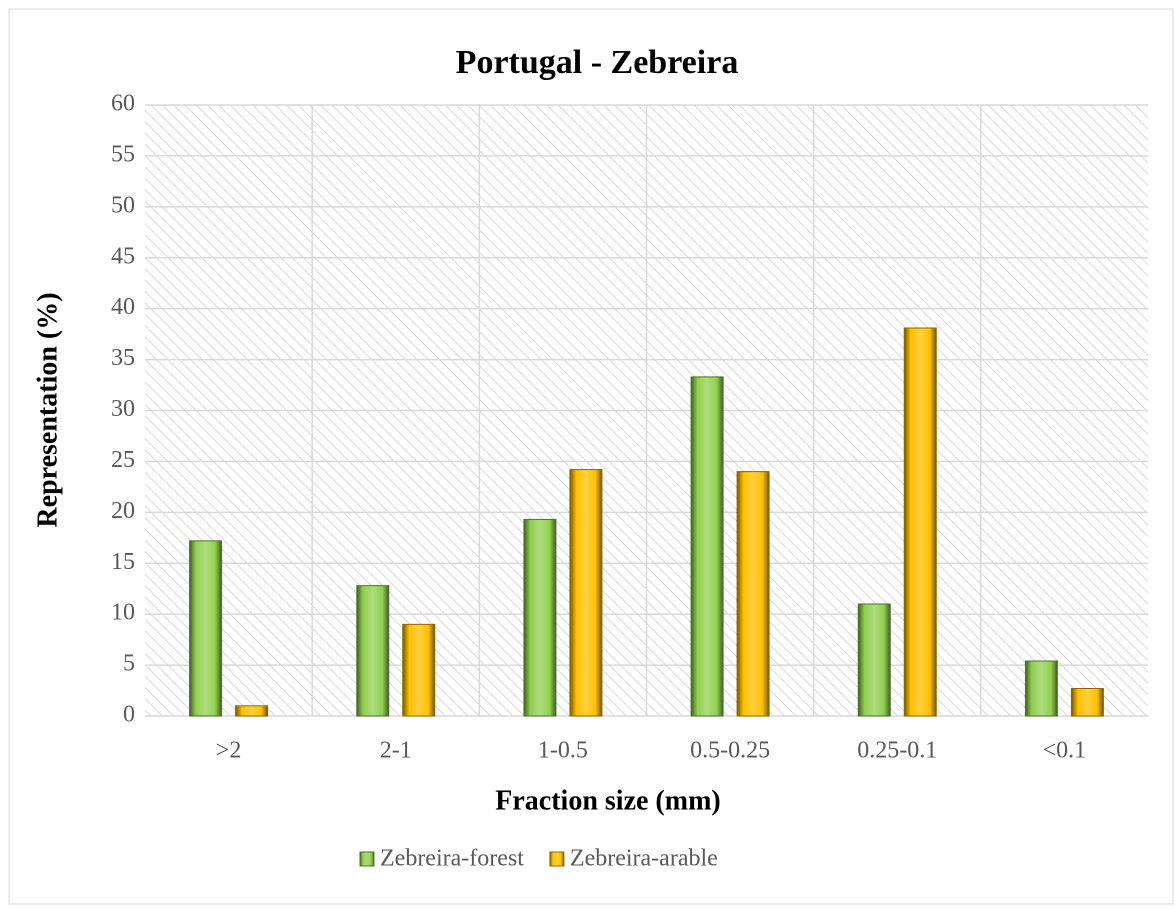 The image size is (1175, 908). What do you see at coordinates (123, 256) in the screenshot?
I see `y-tick-label: 45` at bounding box center [123, 256].